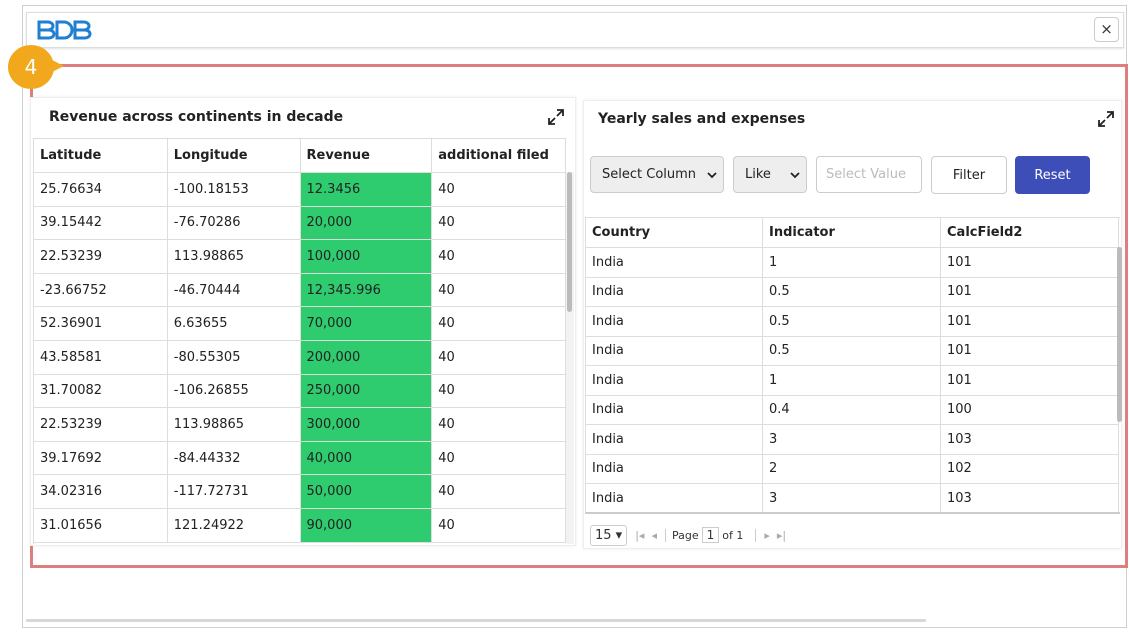  Describe the element at coordinates (366, 223) in the screenshot. I see `table-cell: 20,000` at that location.